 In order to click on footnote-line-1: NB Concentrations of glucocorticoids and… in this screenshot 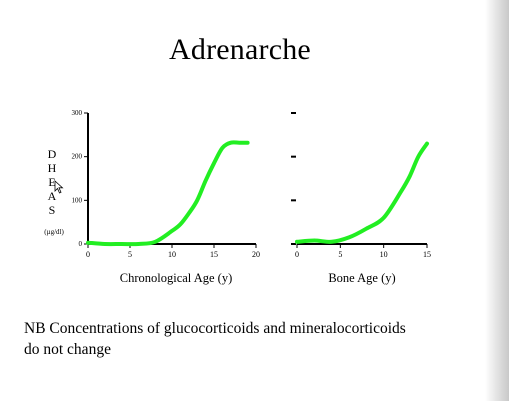, I will do `click(215, 328)`.